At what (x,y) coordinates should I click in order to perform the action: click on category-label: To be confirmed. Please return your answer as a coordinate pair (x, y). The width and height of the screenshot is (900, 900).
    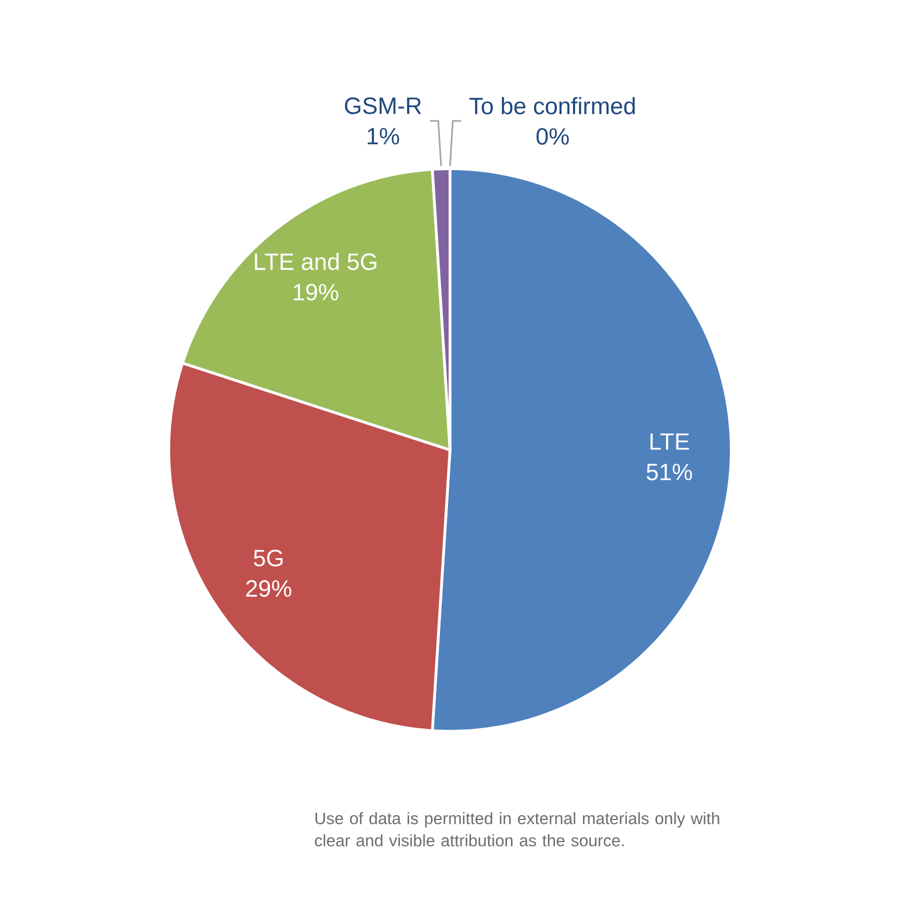
    Looking at the image, I should click on (552, 105).